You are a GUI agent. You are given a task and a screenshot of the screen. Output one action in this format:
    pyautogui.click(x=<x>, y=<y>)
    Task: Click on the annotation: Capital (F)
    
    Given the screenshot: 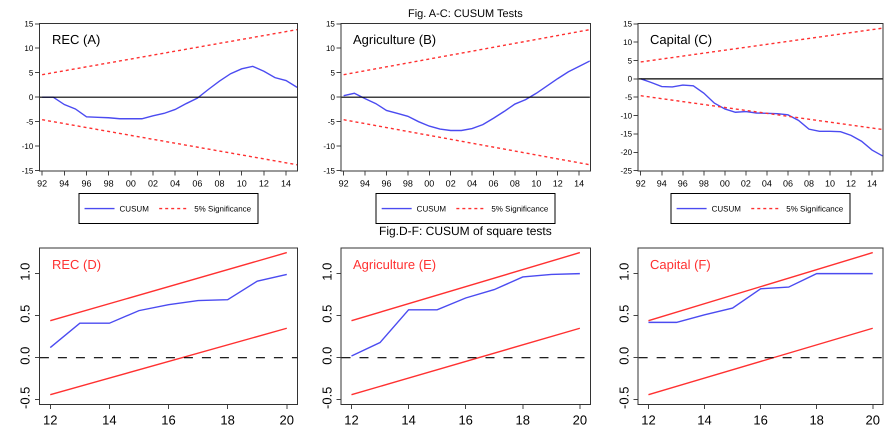 What is the action you would take?
    pyautogui.click(x=680, y=264)
    